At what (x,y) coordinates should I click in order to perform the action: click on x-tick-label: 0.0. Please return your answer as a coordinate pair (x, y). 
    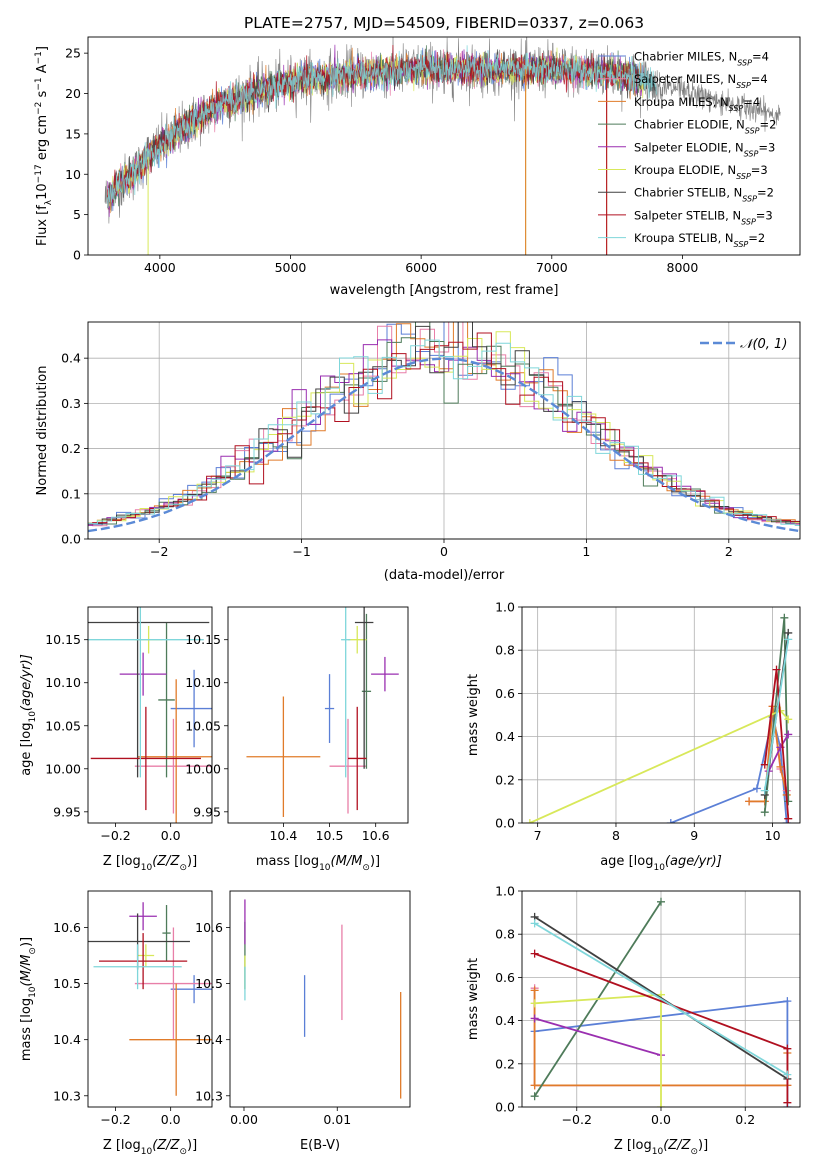
    Looking at the image, I should click on (171, 1119).